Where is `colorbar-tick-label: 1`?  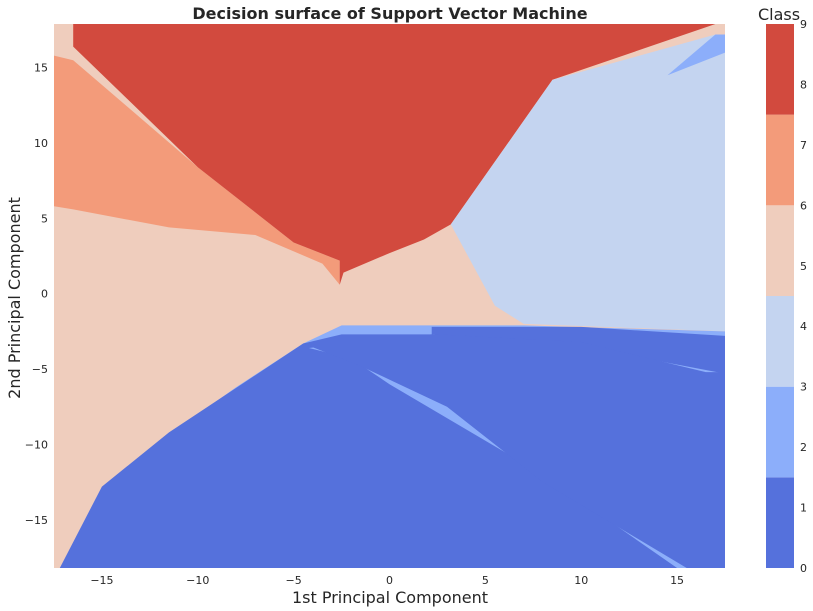
colorbar-tick-label: 1 is located at coordinates (803, 508).